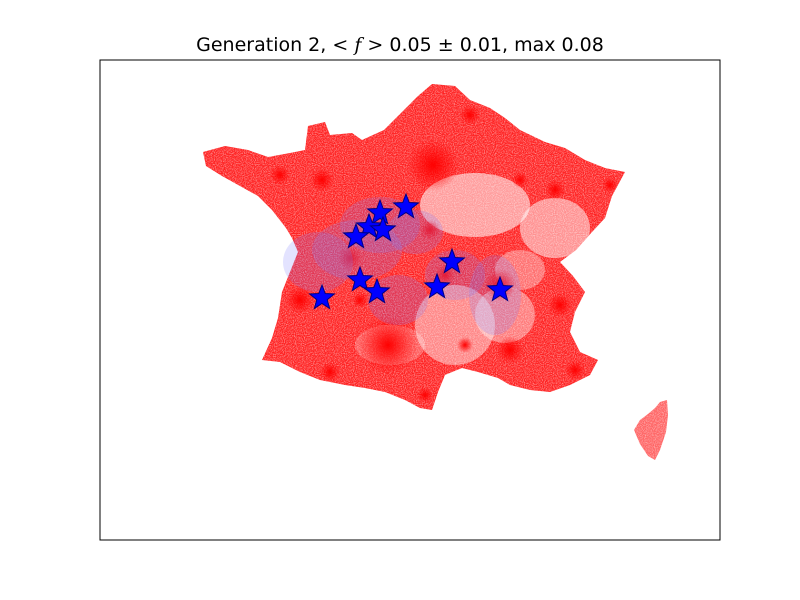  I want to click on title-max-value: 0.08, so click(582, 45).